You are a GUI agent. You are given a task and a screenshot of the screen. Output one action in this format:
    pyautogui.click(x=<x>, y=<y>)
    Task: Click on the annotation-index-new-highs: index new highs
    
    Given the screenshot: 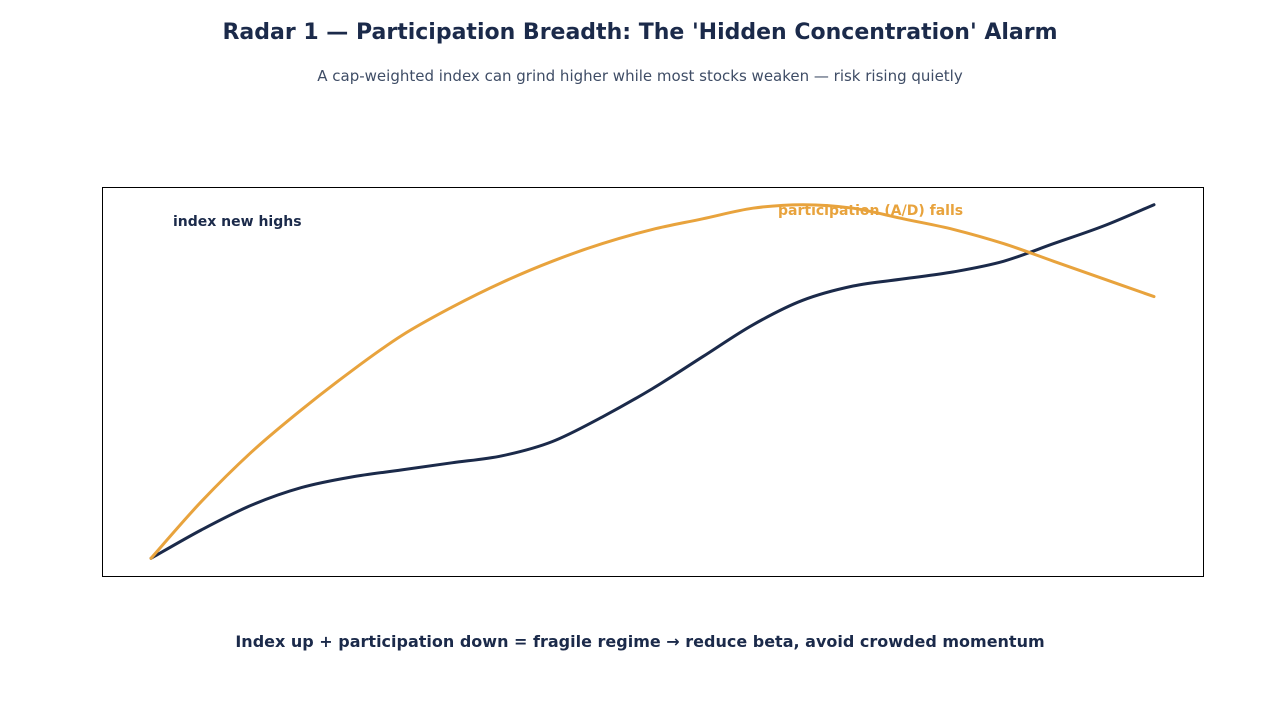 What is the action you would take?
    pyautogui.click(x=237, y=222)
    